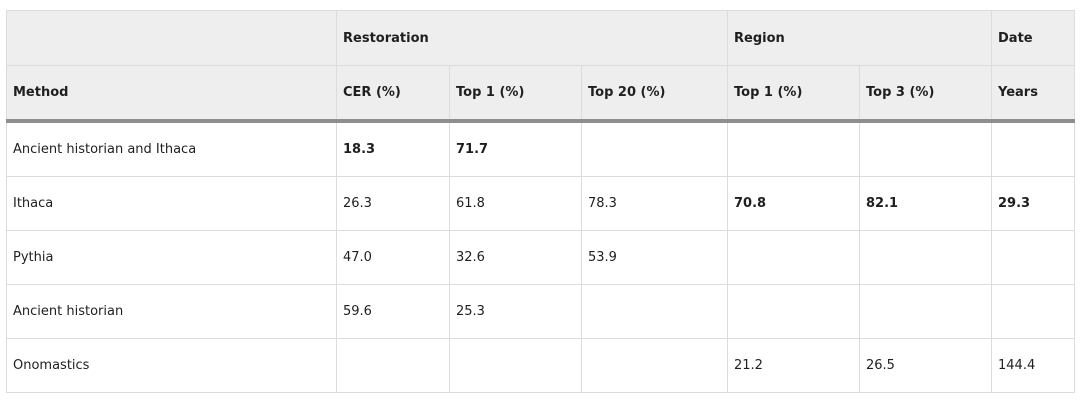 This screenshot has width=1080, height=402. What do you see at coordinates (925, 365) in the screenshot?
I see `cell-region-top3: 26.5` at bounding box center [925, 365].